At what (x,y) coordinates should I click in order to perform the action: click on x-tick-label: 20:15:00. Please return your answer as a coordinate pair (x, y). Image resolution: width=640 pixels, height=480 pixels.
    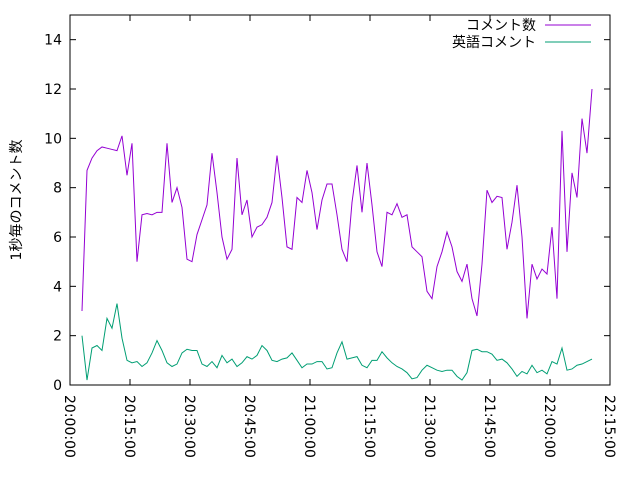
    Looking at the image, I should click on (129, 426).